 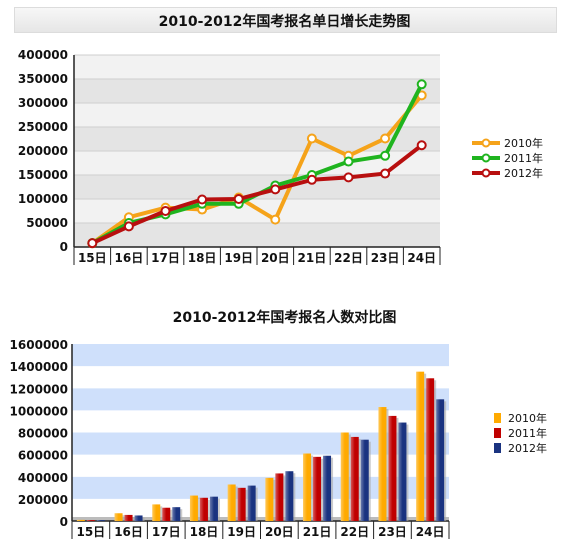 I want to click on chart1-y-tick: 100000, so click(x=43, y=199).